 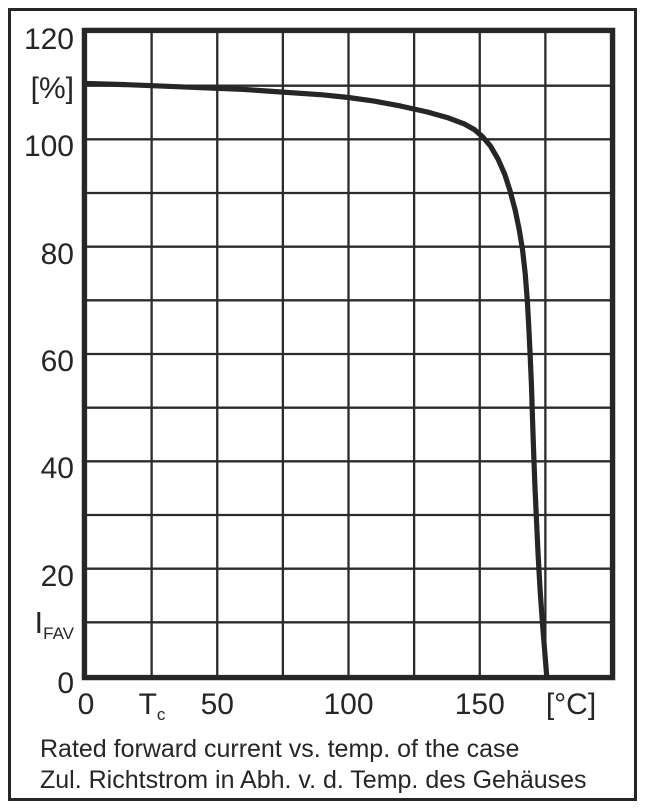 I want to click on x-tick-label-150: 150, so click(x=479, y=704).